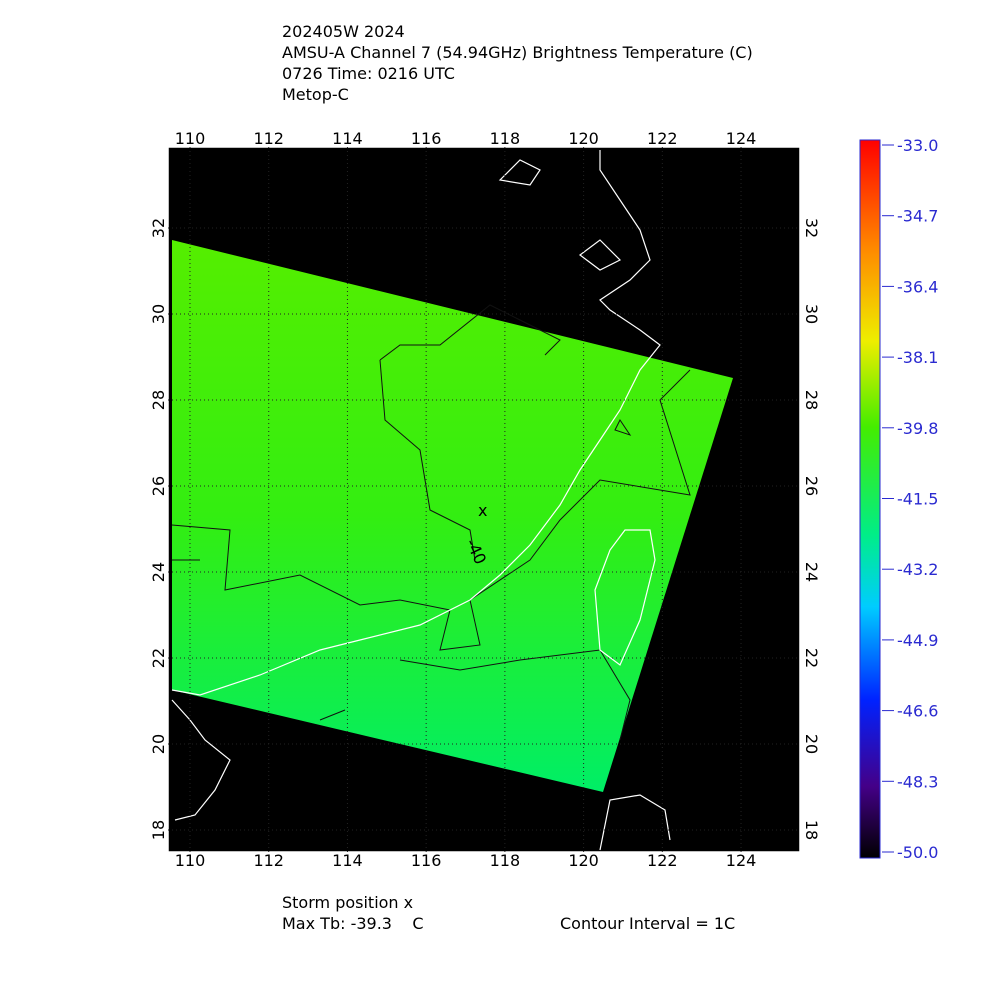  Describe the element at coordinates (343, 31) in the screenshot. I see `header-line: 202405W 2024` at that location.